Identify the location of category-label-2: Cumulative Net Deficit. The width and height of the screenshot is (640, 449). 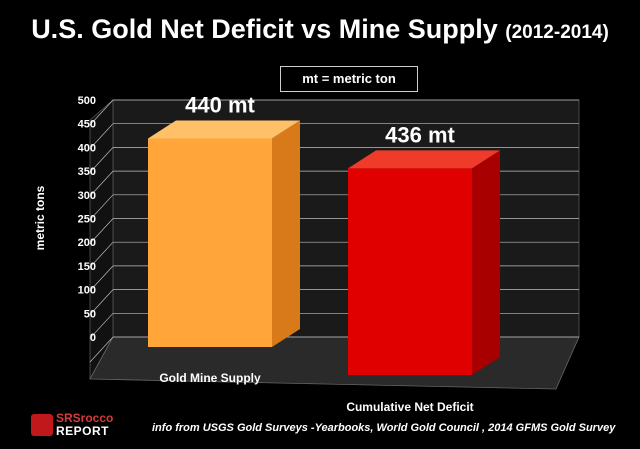
(409, 407).